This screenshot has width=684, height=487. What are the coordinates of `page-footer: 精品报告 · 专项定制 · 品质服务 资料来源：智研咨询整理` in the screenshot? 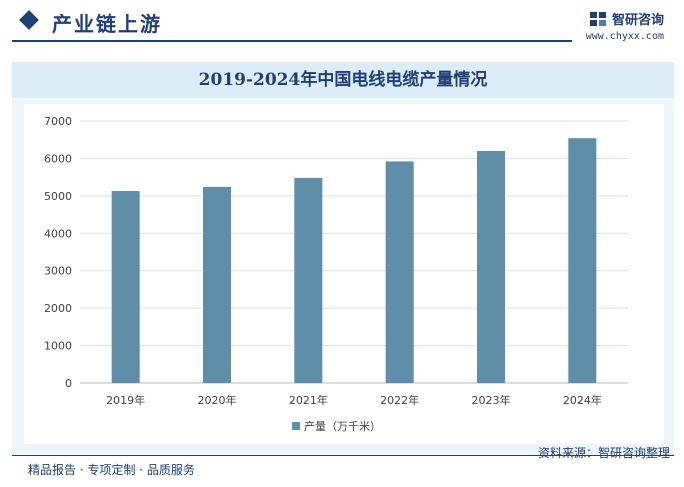 It's located at (342, 466).